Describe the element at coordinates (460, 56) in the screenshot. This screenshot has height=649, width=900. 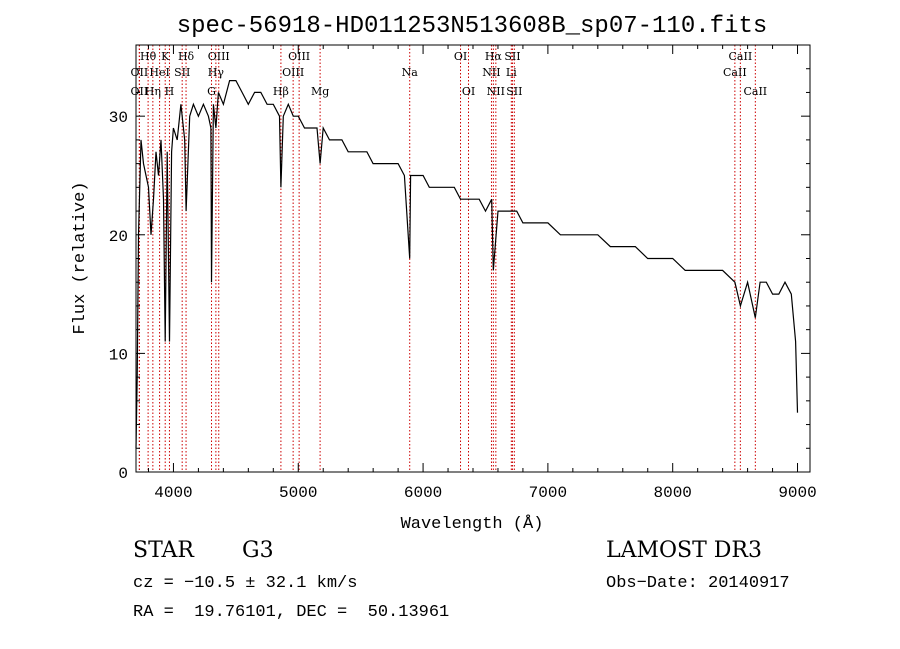
I see `line-label-17: OI` at that location.